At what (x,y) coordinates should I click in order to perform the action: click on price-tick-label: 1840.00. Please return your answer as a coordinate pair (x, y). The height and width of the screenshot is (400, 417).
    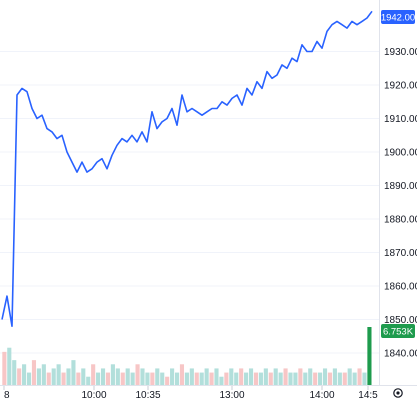
    Looking at the image, I should click on (400, 354).